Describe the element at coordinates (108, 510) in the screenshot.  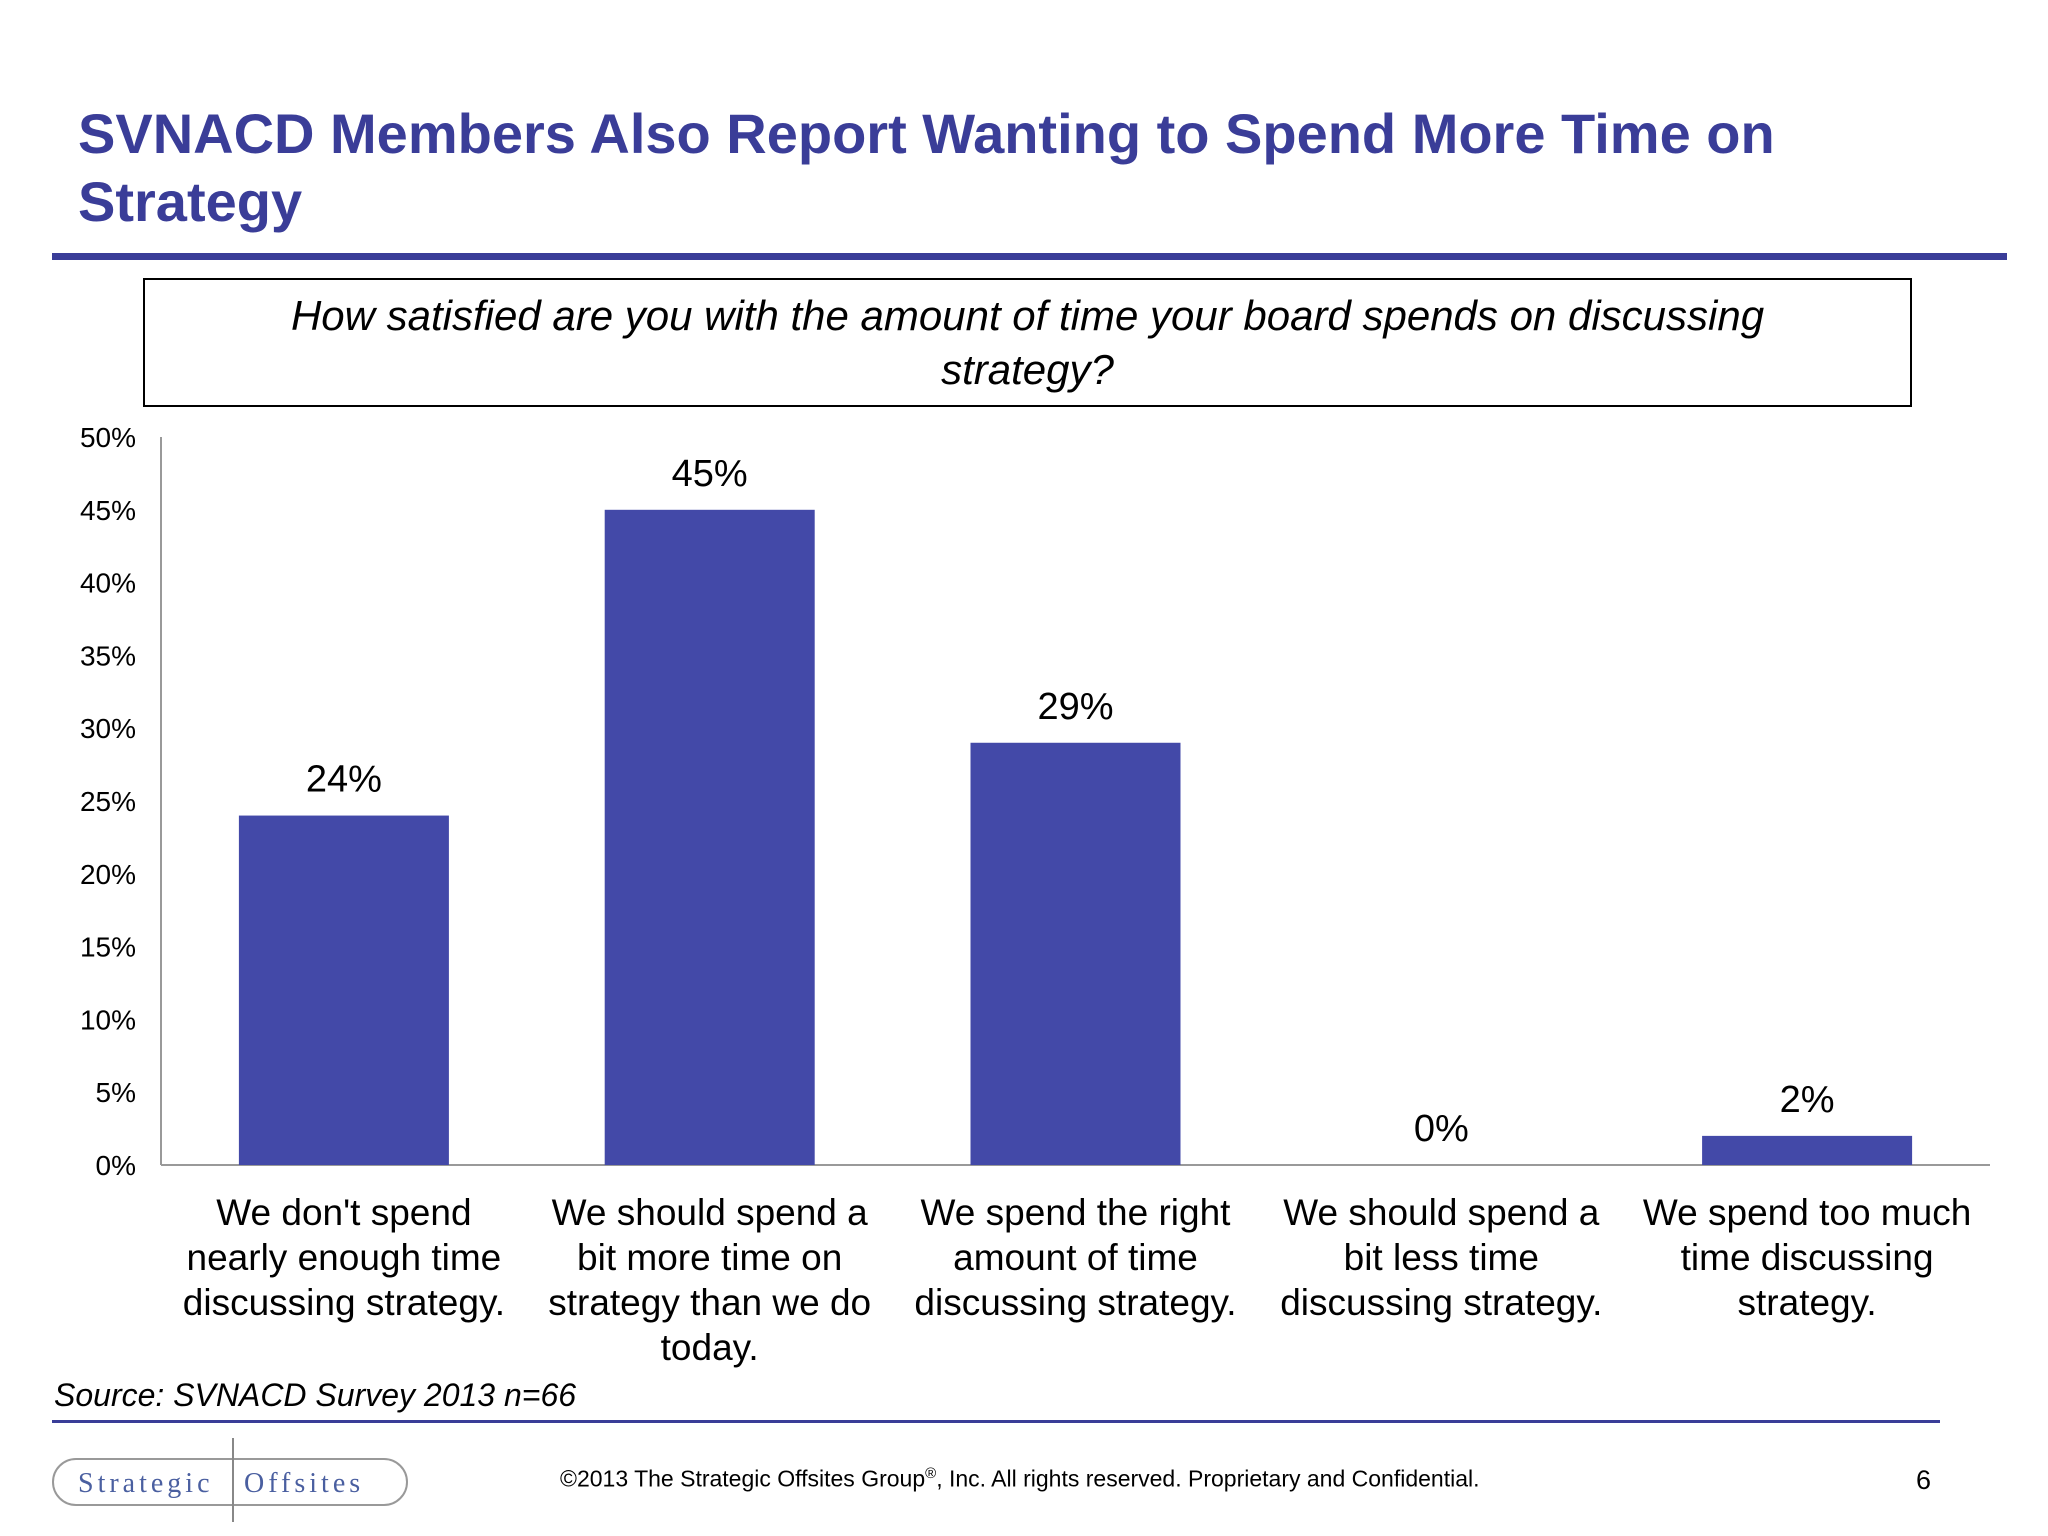
I see `y-tick-label: 45%` at that location.